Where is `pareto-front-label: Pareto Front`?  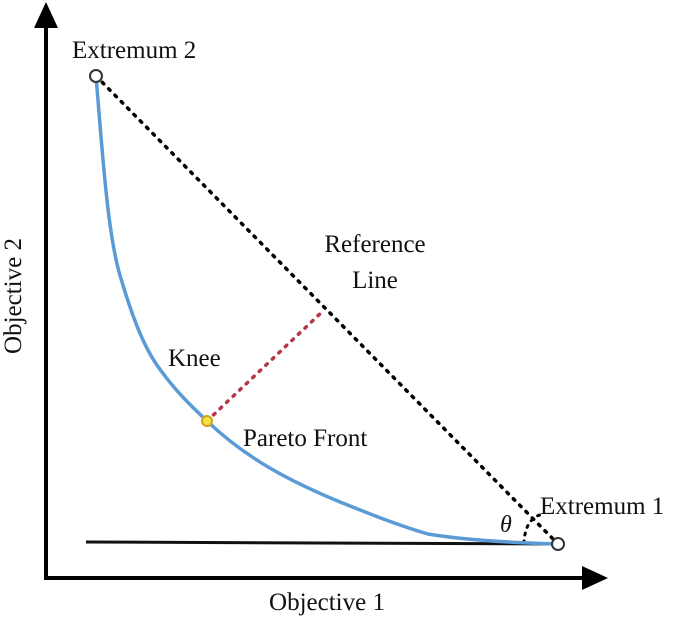
pareto-front-label: Pareto Front is located at coordinates (305, 438).